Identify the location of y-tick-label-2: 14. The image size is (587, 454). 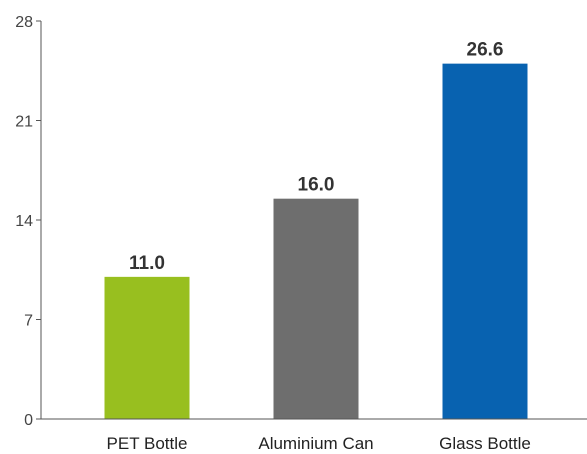
(24, 221).